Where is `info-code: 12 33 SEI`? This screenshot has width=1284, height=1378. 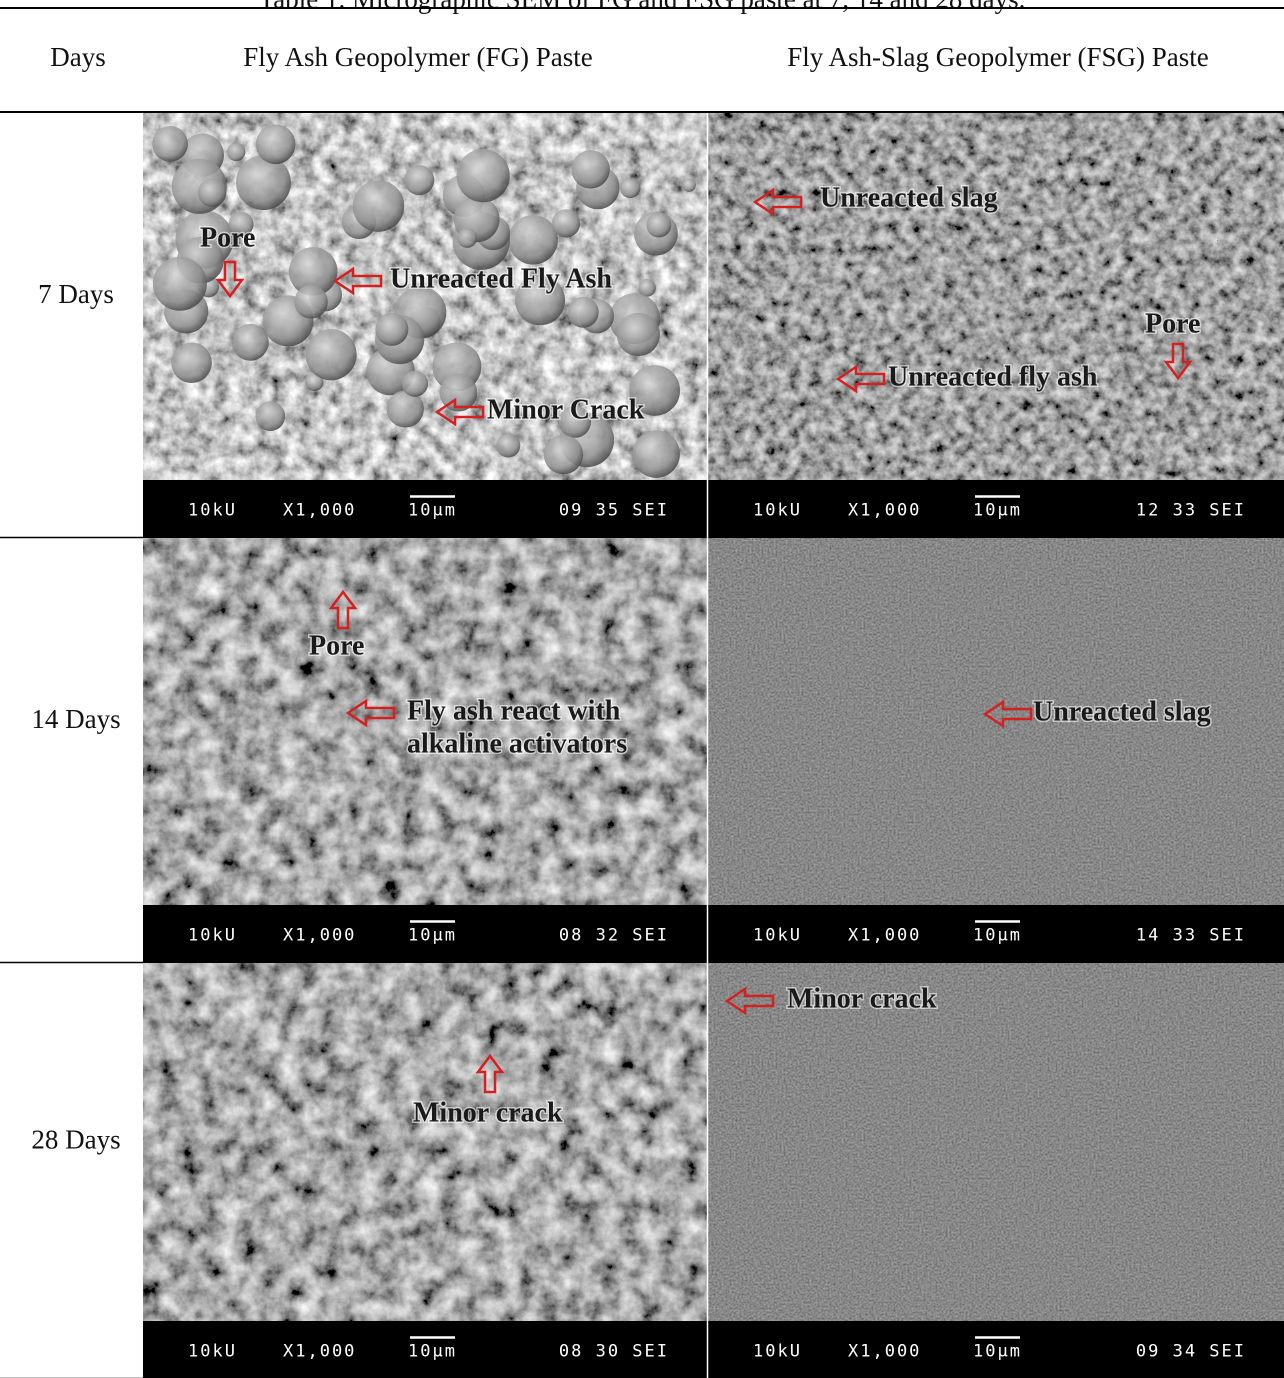
info-code: 12 33 SEI is located at coordinates (1191, 511).